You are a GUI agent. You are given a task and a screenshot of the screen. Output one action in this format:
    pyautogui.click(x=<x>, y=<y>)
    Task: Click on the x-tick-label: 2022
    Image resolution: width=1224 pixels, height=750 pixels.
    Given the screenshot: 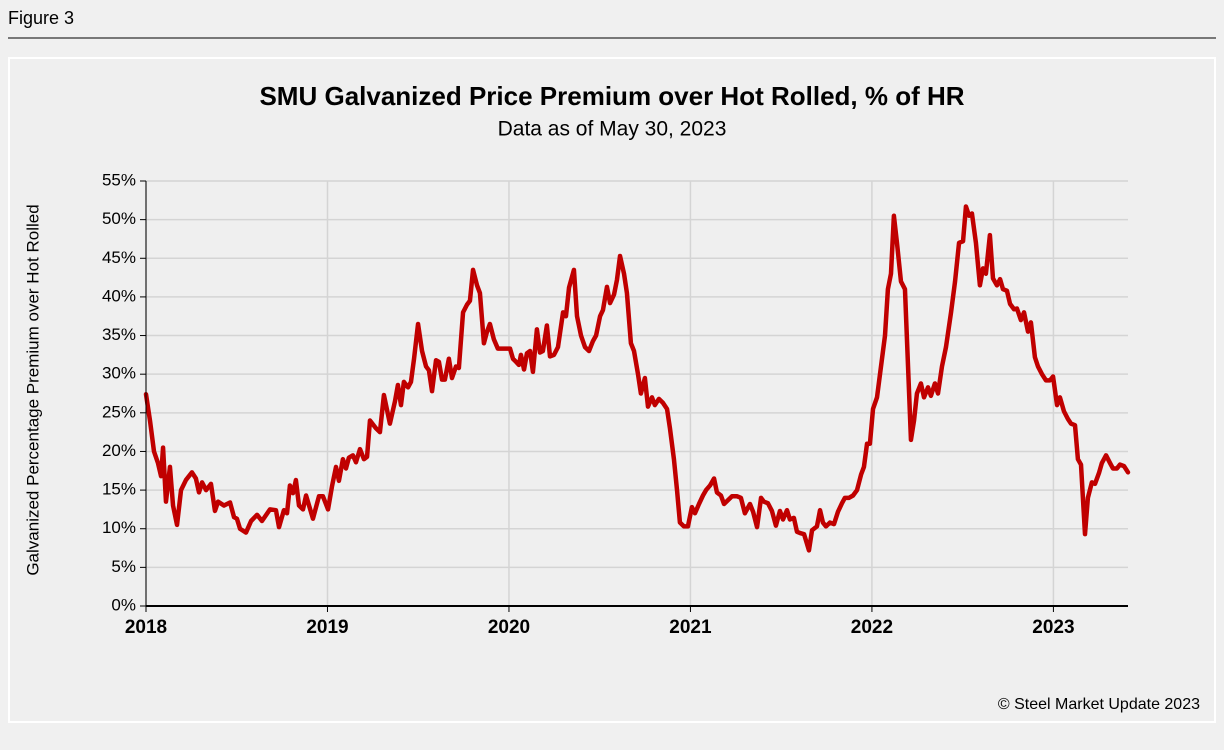 What is the action you would take?
    pyautogui.click(x=872, y=627)
    